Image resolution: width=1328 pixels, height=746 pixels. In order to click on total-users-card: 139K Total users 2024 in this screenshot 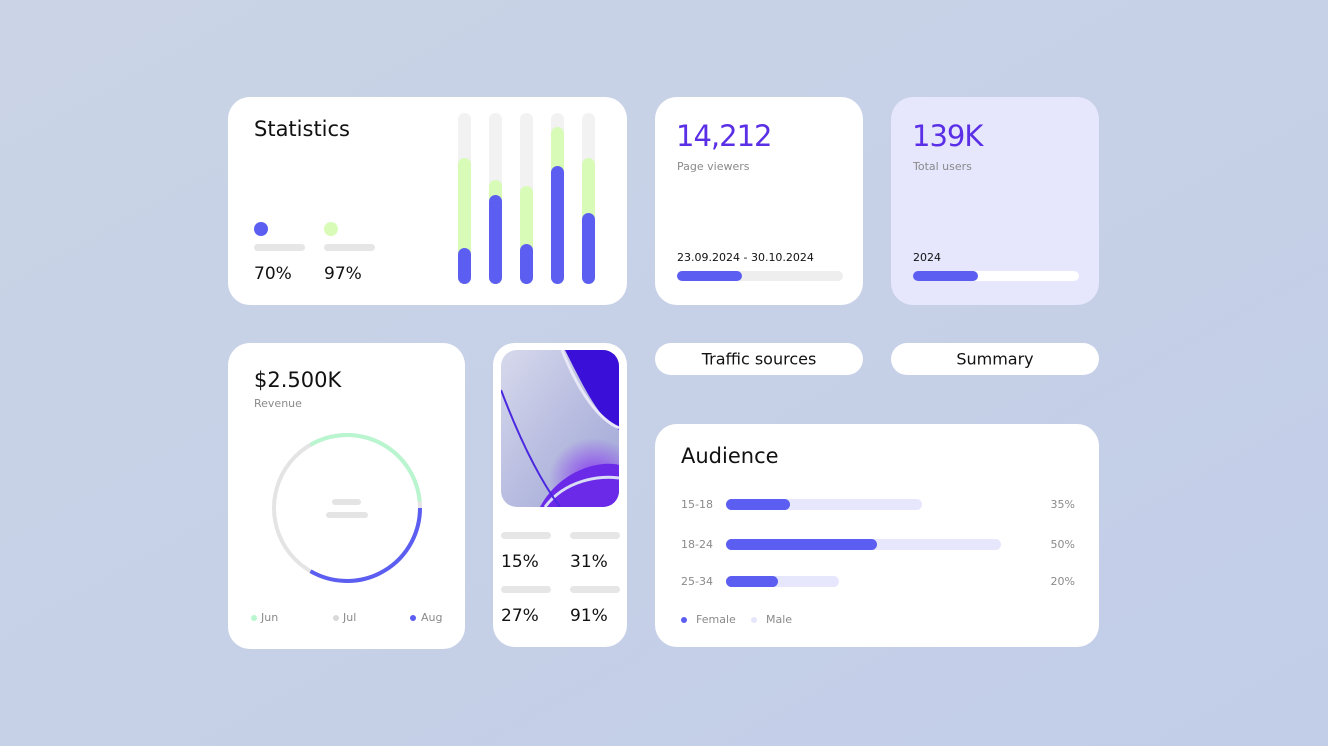, I will do `click(995, 201)`.